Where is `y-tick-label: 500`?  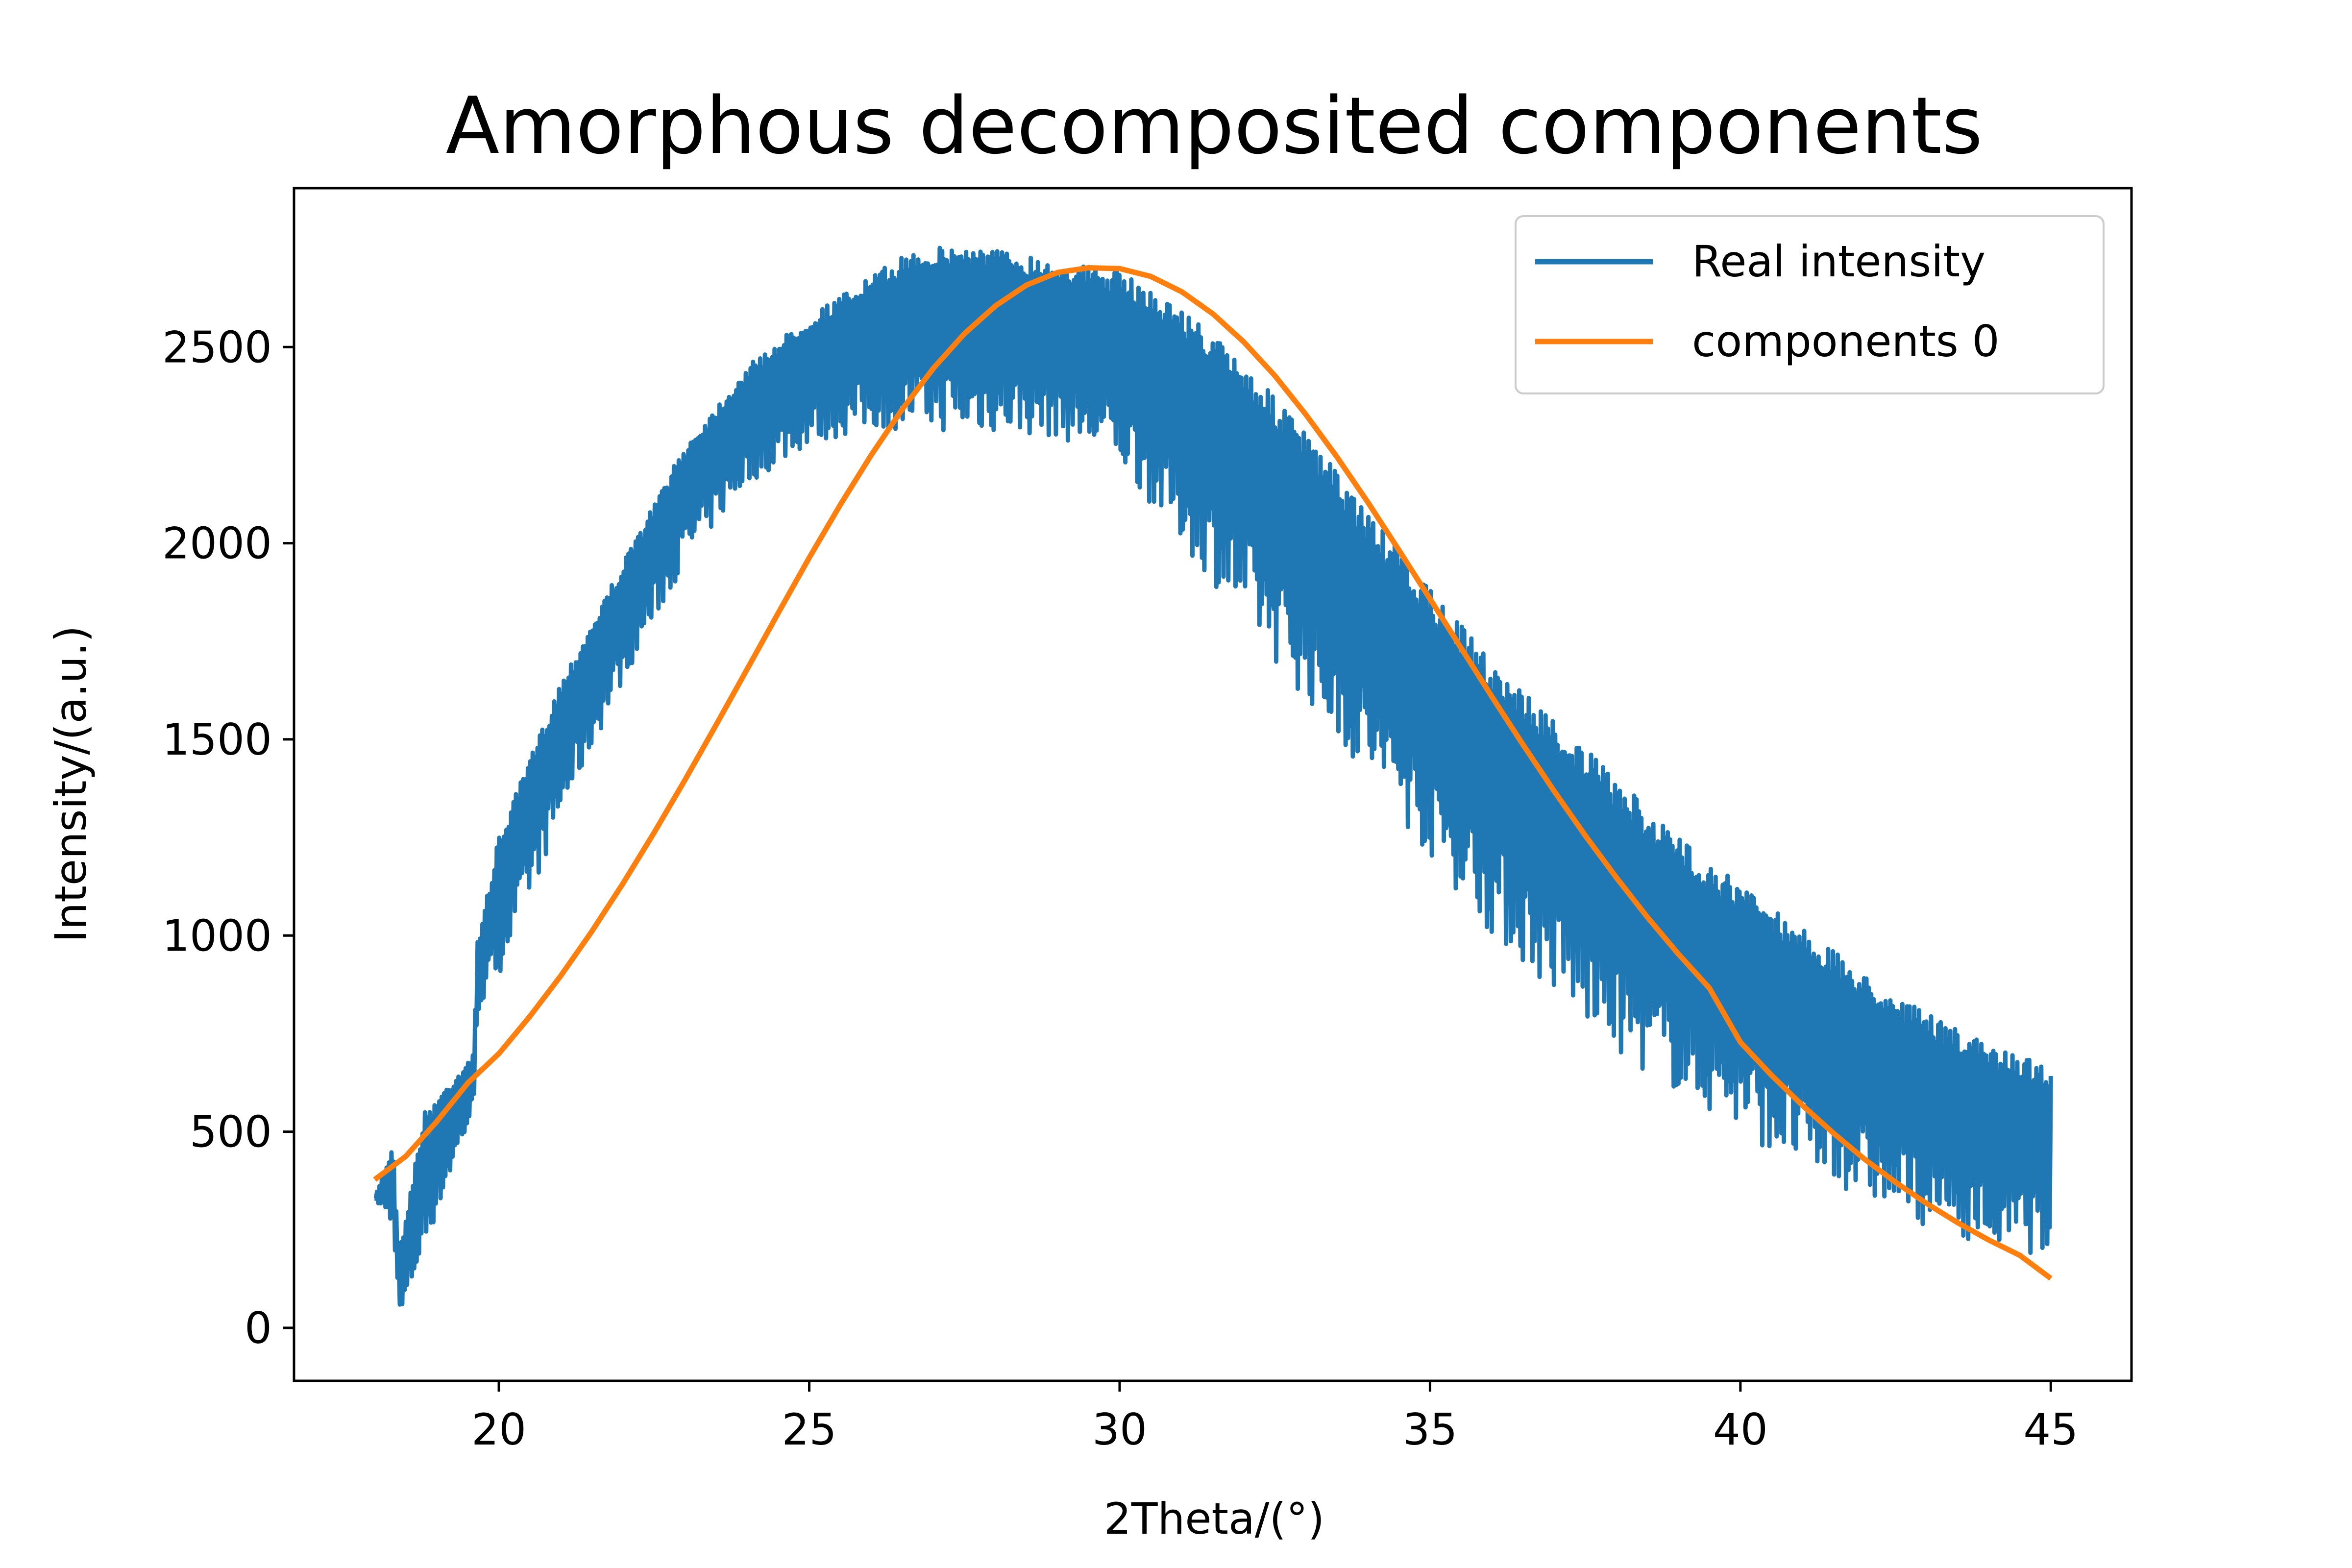
y-tick-label: 500 is located at coordinates (231, 1132).